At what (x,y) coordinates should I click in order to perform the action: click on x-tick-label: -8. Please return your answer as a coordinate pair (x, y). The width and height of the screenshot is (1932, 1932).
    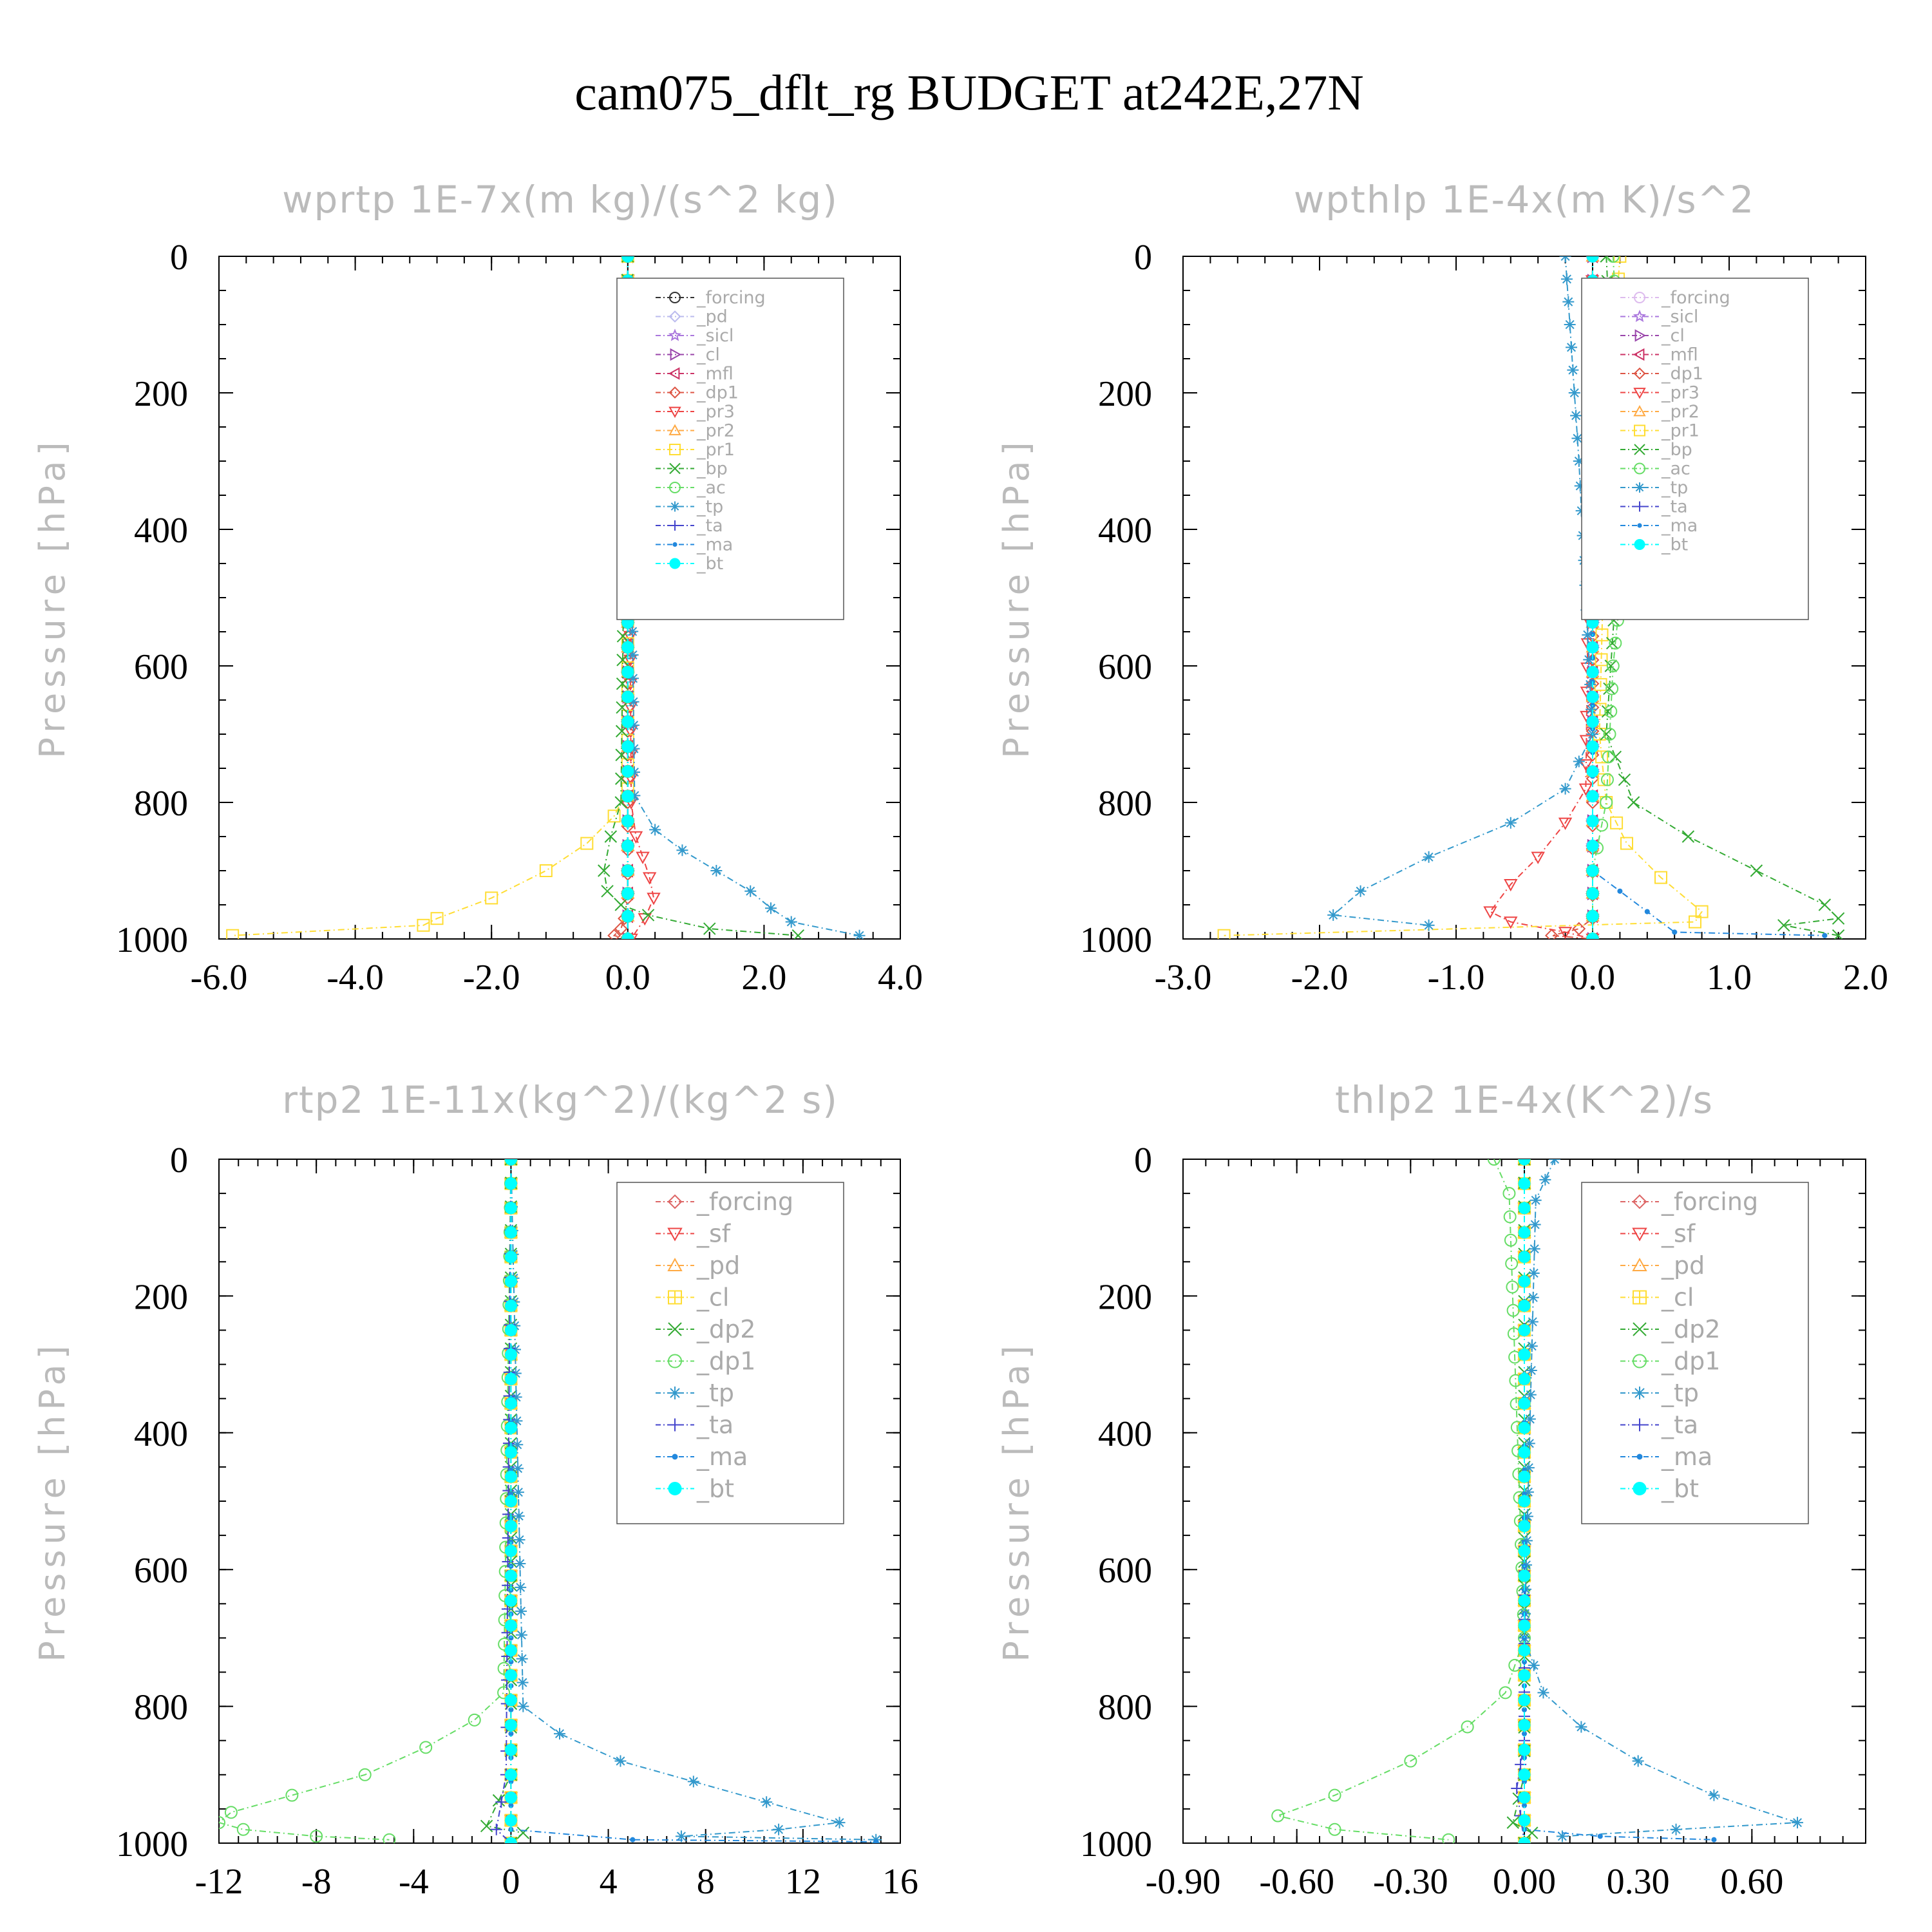
    Looking at the image, I should click on (317, 1882).